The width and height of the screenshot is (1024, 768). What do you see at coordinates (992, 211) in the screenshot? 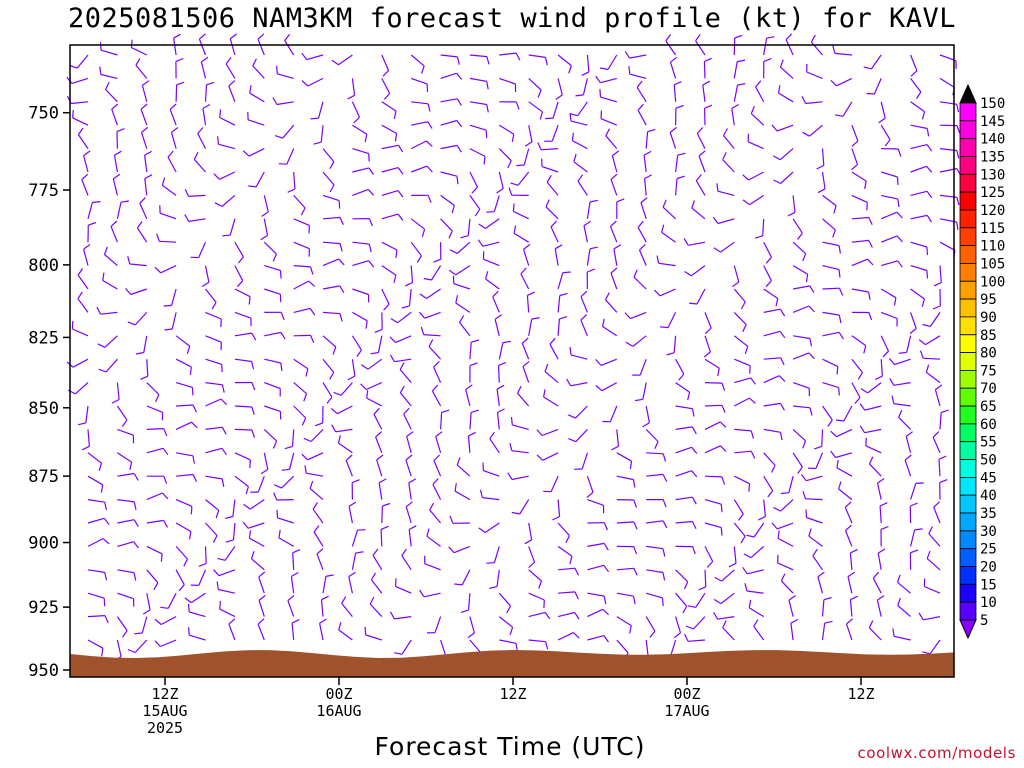
I see `colorbar-label: 120` at bounding box center [992, 211].